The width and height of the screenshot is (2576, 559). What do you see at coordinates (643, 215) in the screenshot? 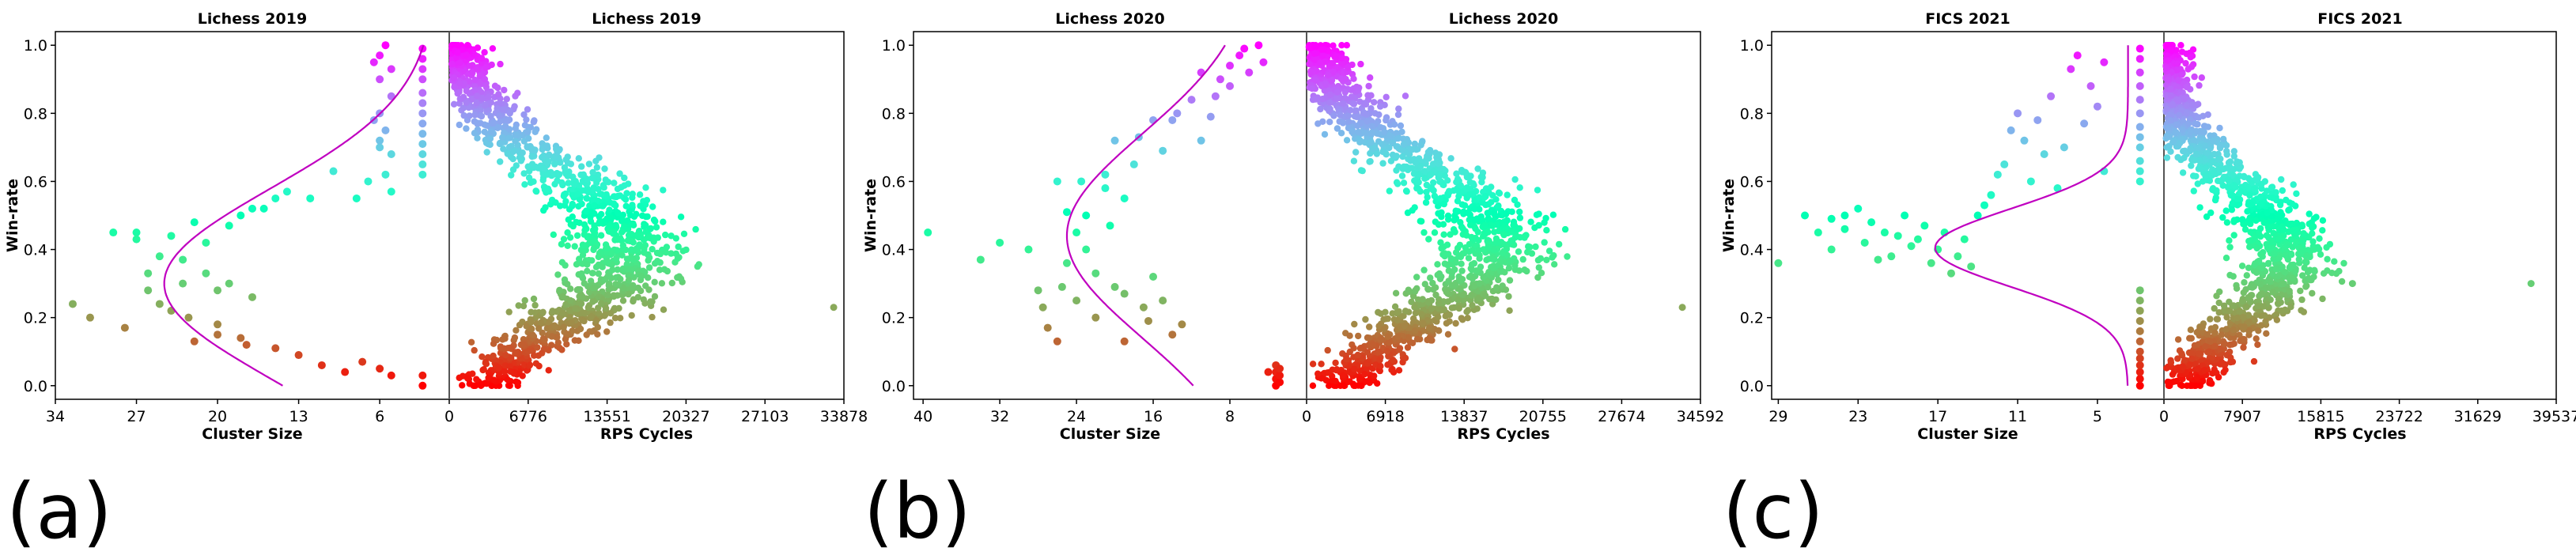
I see `rps-cycle-points` at bounding box center [643, 215].